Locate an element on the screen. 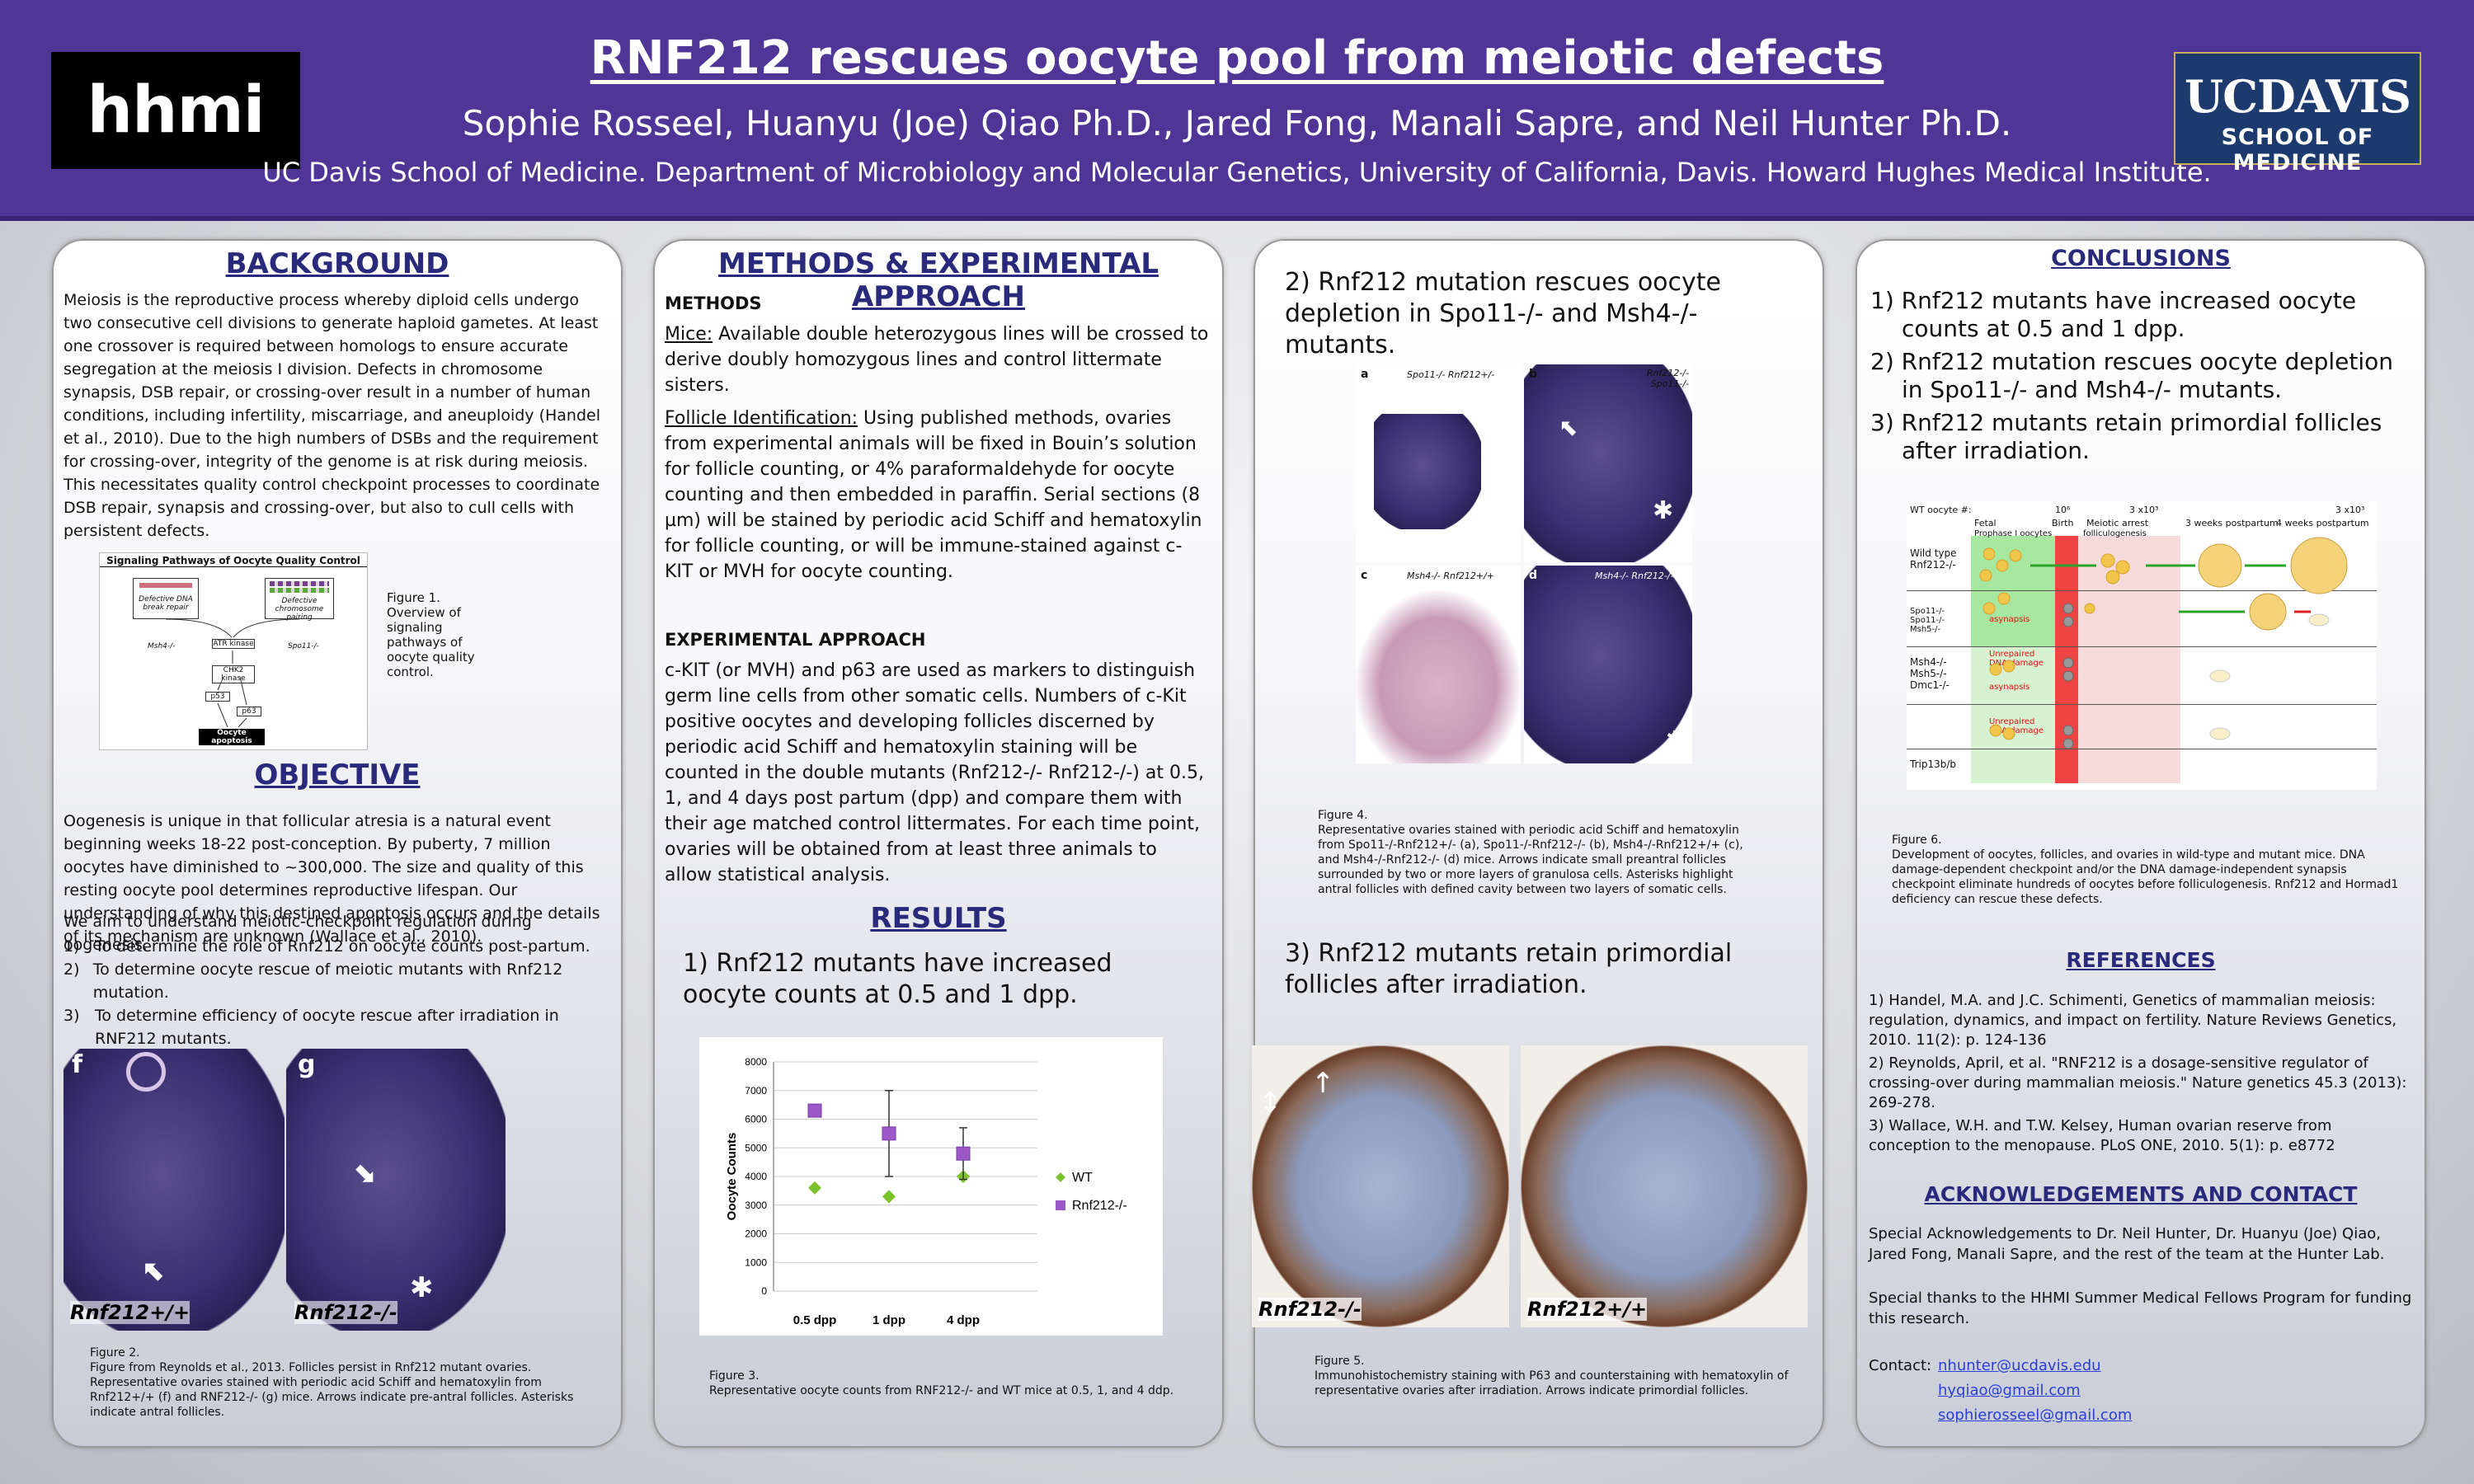 The width and height of the screenshot is (2474, 1484). chart-y-tick-label: 2000 is located at coordinates (756, 1234).